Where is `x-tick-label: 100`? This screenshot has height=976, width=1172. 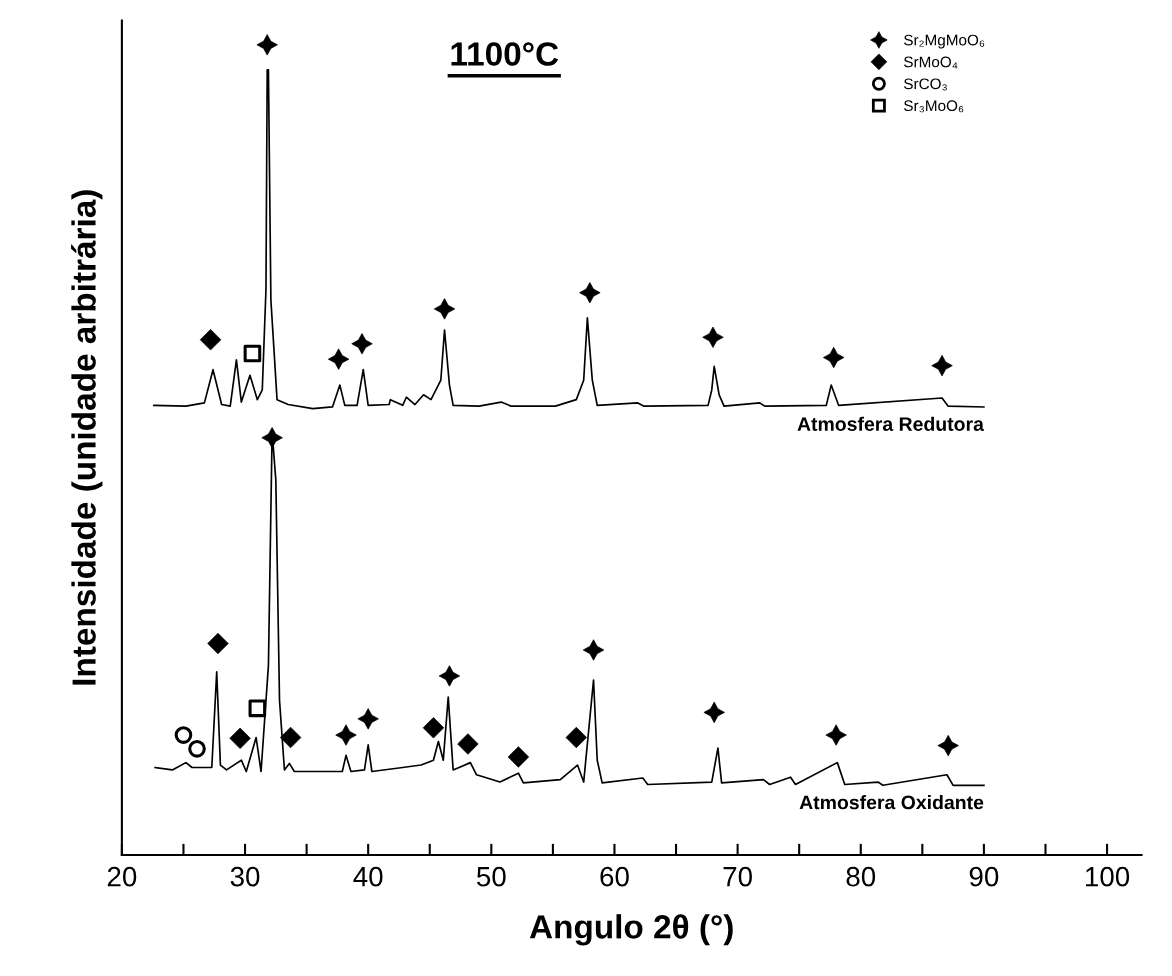 x-tick-label: 100 is located at coordinates (1107, 876).